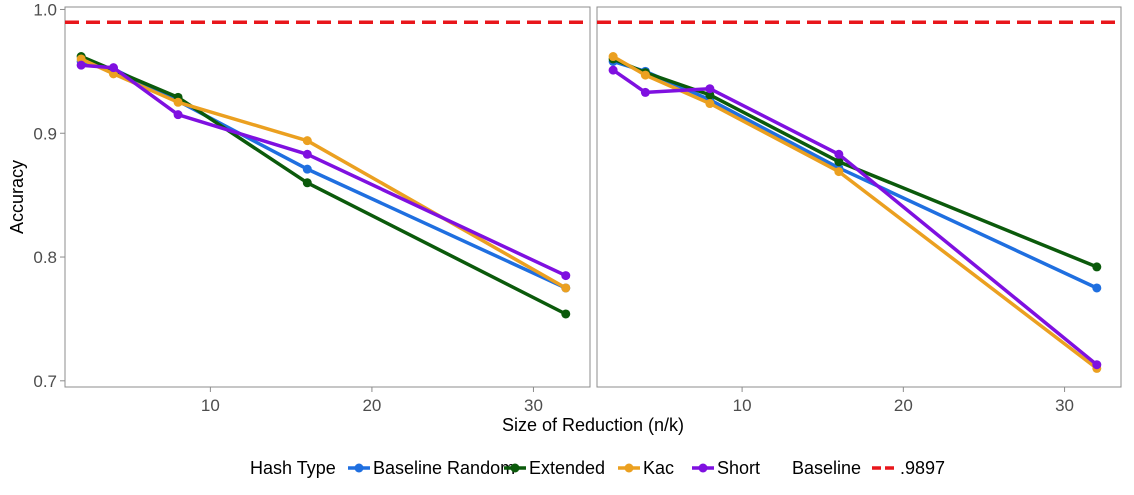 This screenshot has width=1134, height=495. Describe the element at coordinates (629, 468) in the screenshot. I see `legend-key-point-kac` at that location.